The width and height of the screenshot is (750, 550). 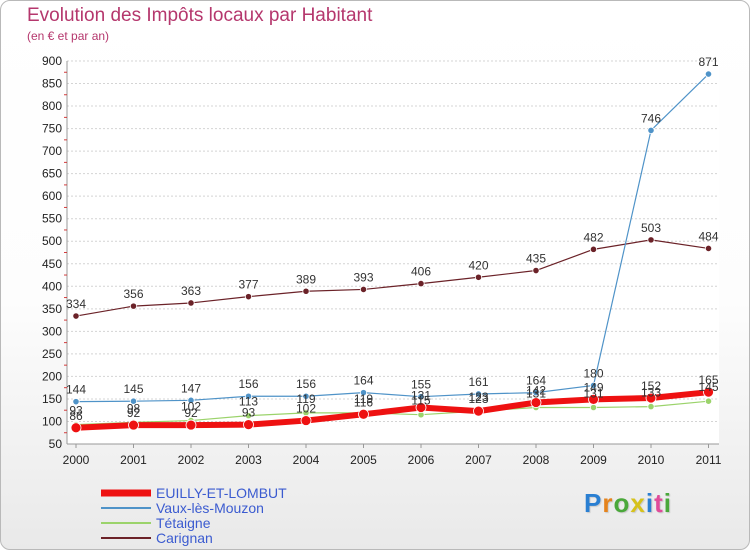 I want to click on y-tick-label: 250, so click(x=52, y=354).